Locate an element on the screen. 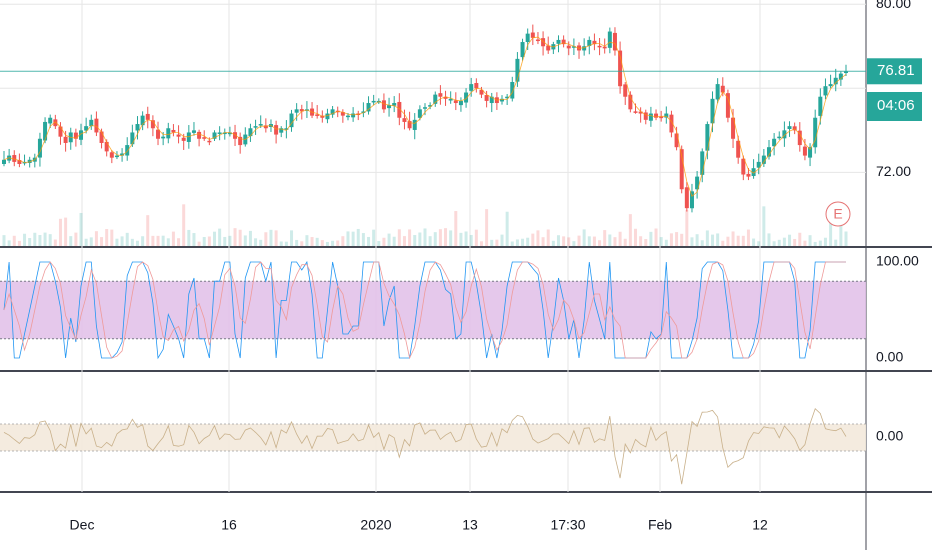 The image size is (932, 555). time-axis-label: Feb is located at coordinates (660, 525).